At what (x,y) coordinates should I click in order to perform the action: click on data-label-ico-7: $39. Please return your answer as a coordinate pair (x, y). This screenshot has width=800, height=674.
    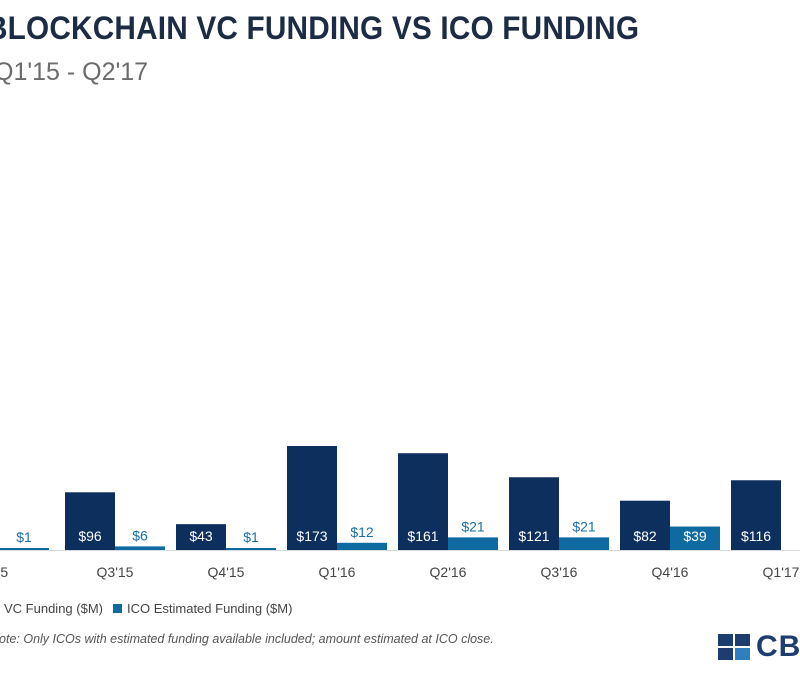
    Looking at the image, I should click on (695, 536).